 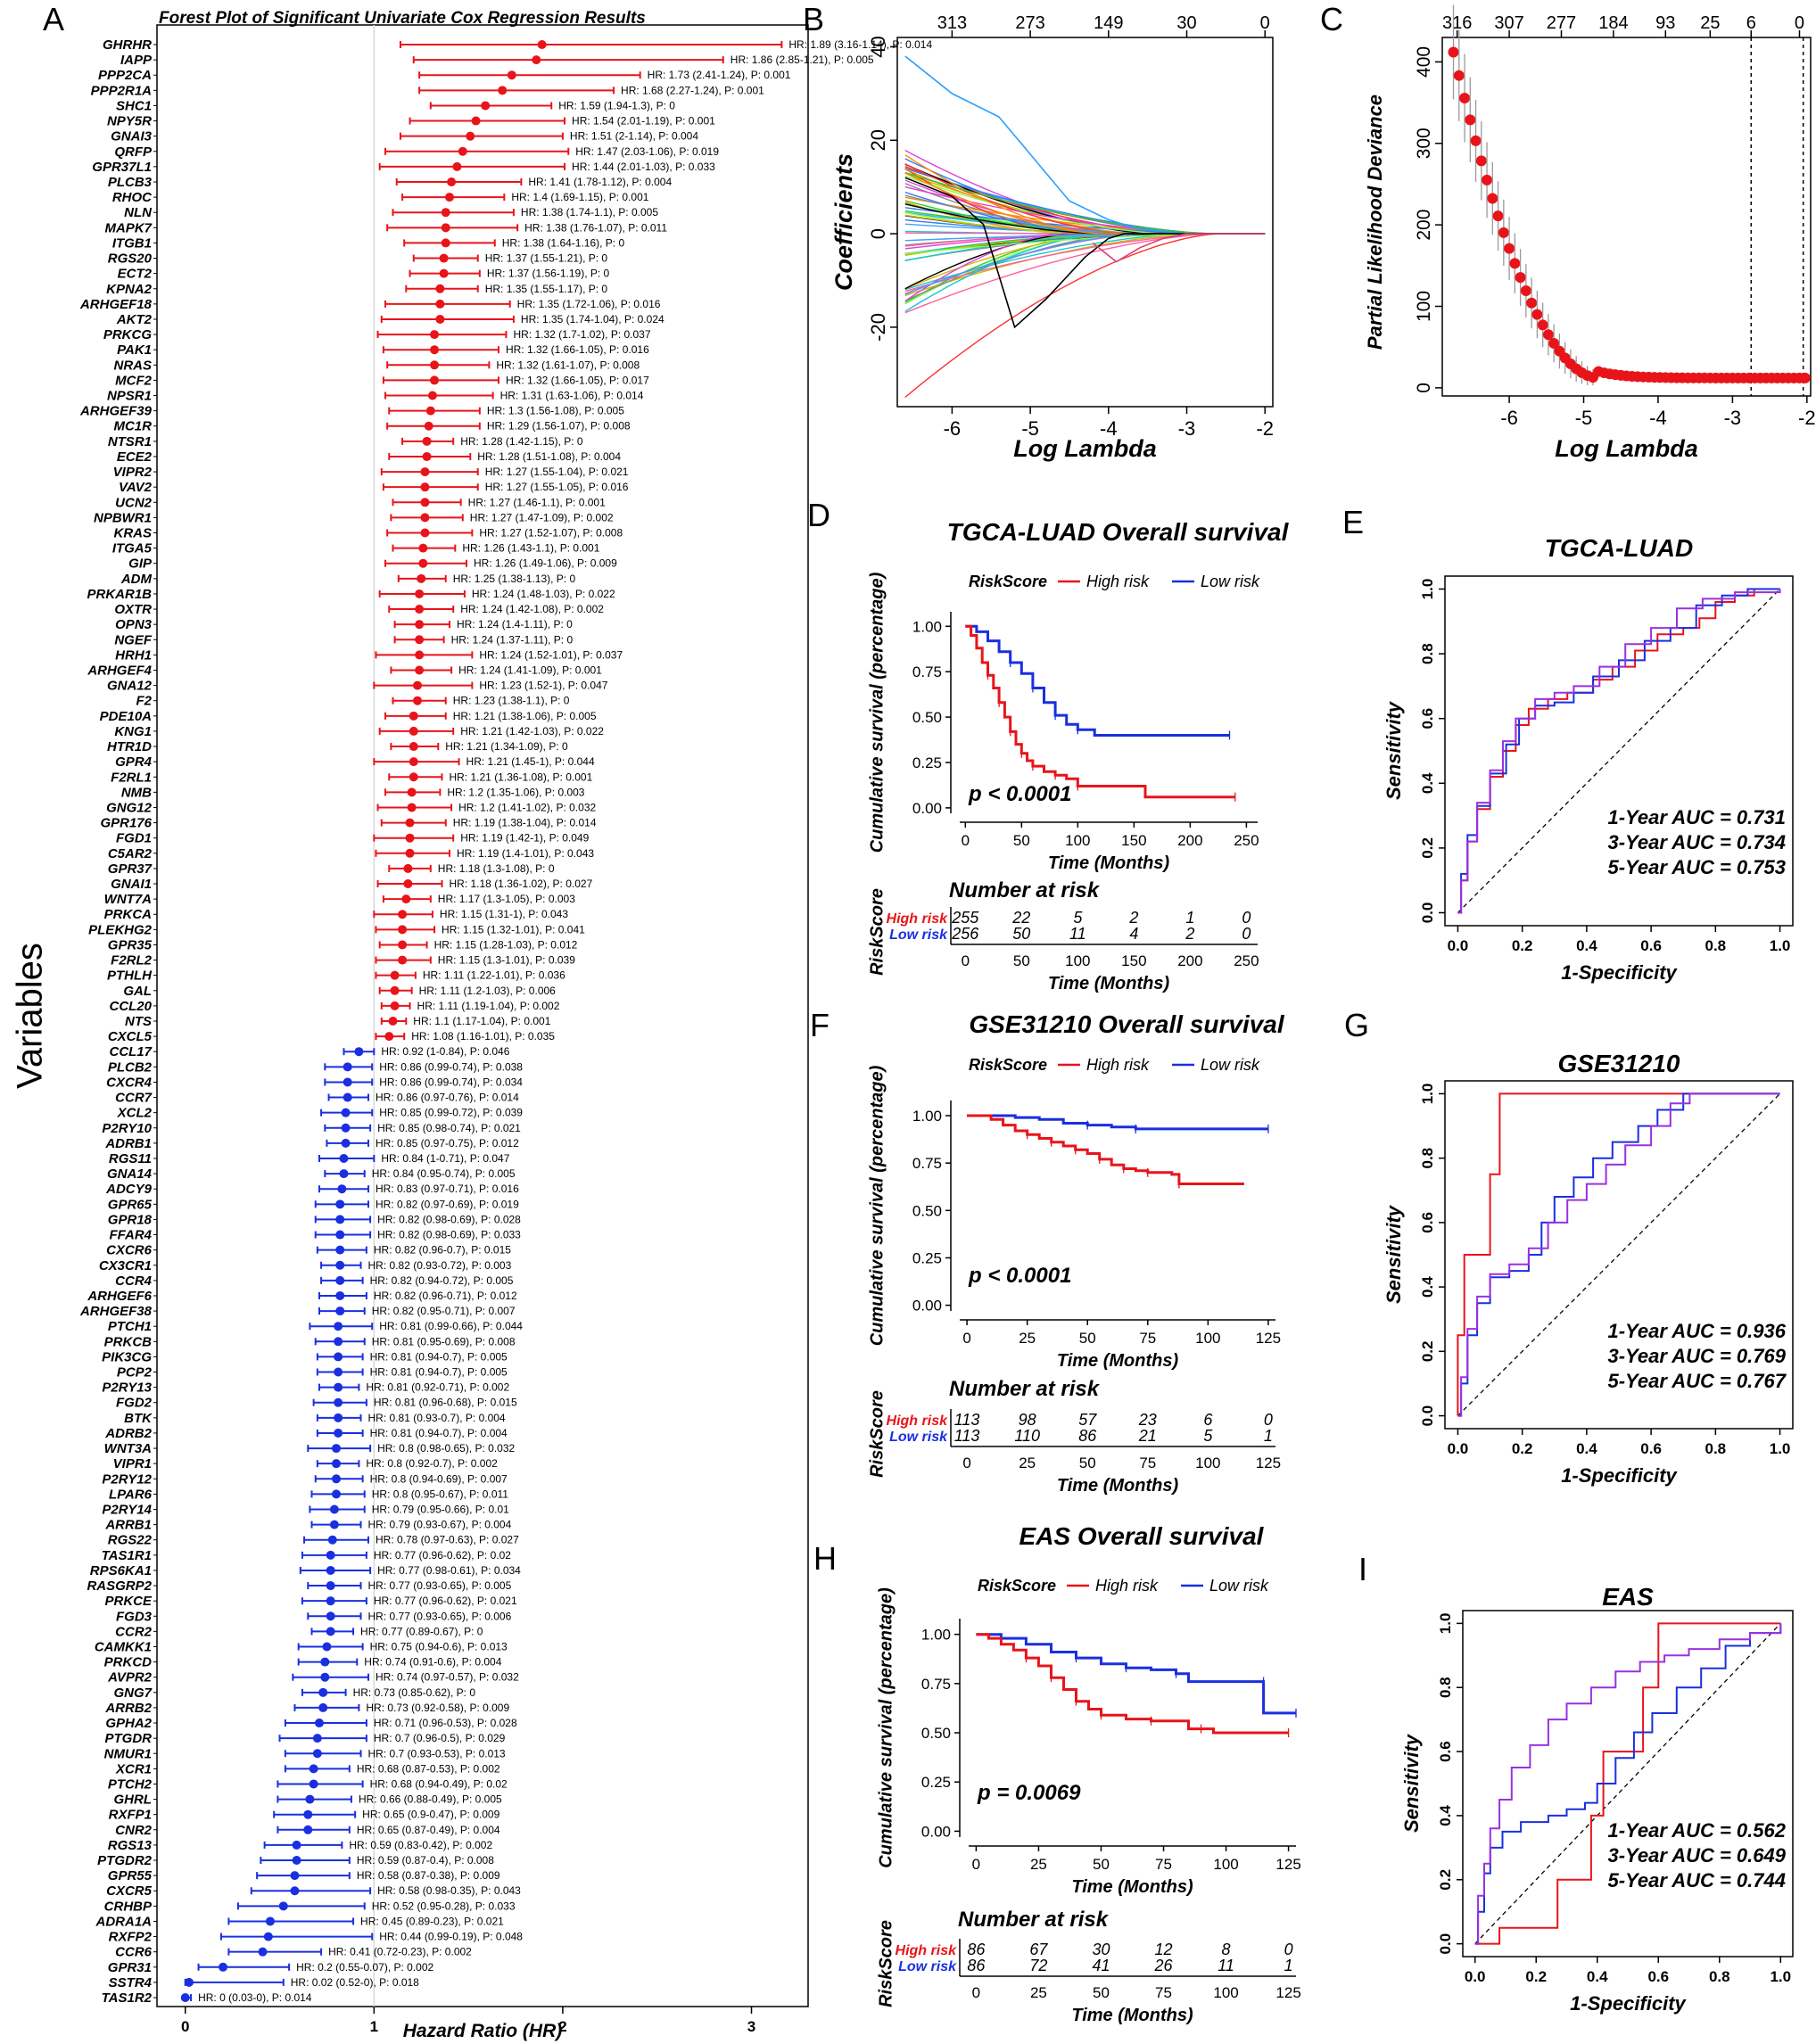 I want to click on y-tick-label: 1.00, so click(x=927, y=1116).